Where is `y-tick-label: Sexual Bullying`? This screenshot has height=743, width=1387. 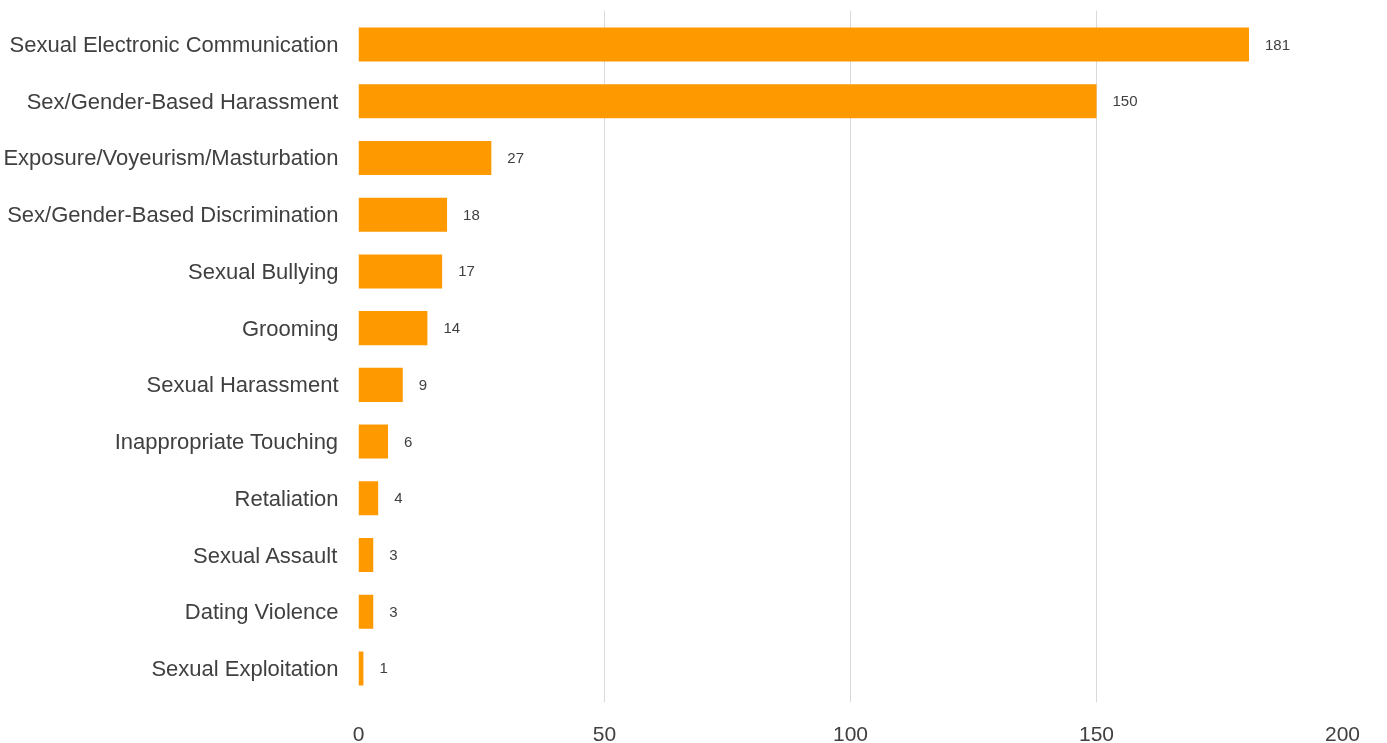 y-tick-label: Sexual Bullying is located at coordinates (263, 271).